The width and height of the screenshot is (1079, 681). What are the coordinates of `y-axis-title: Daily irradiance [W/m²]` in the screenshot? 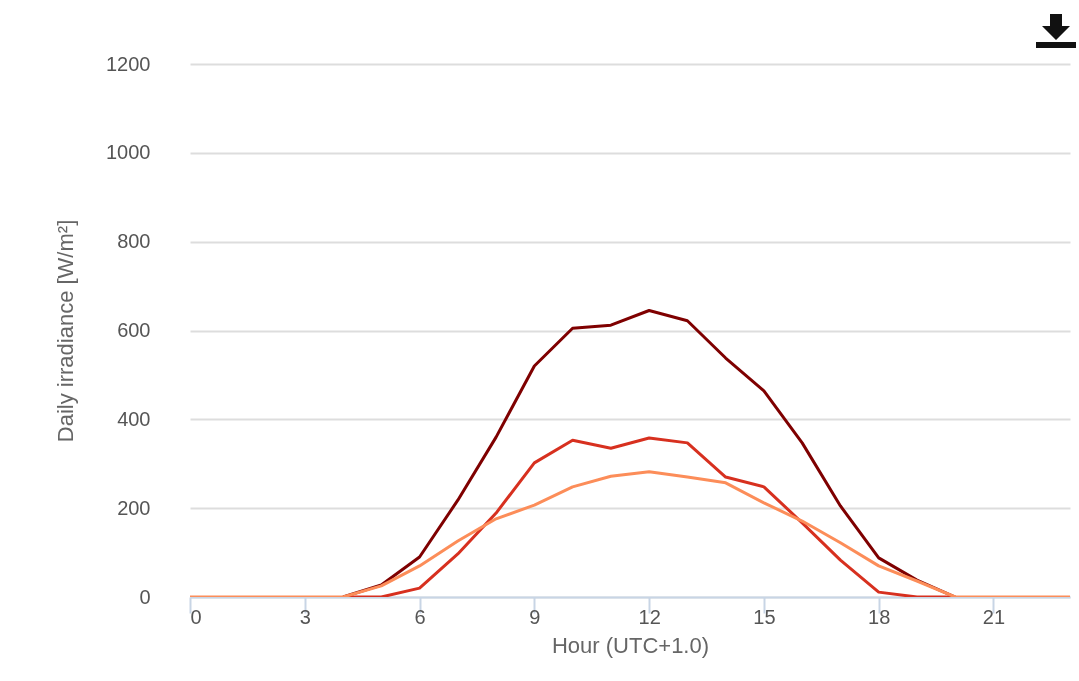 It's located at (66, 331).